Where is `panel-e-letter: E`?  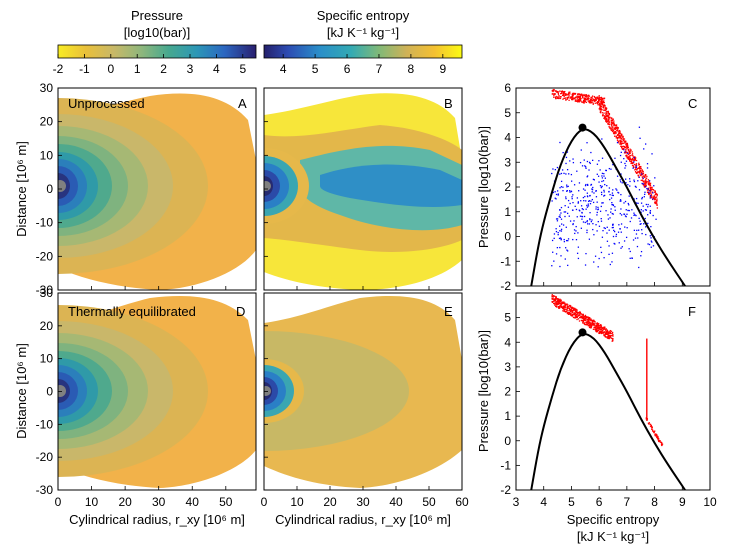
panel-e-letter: E is located at coordinates (448, 311).